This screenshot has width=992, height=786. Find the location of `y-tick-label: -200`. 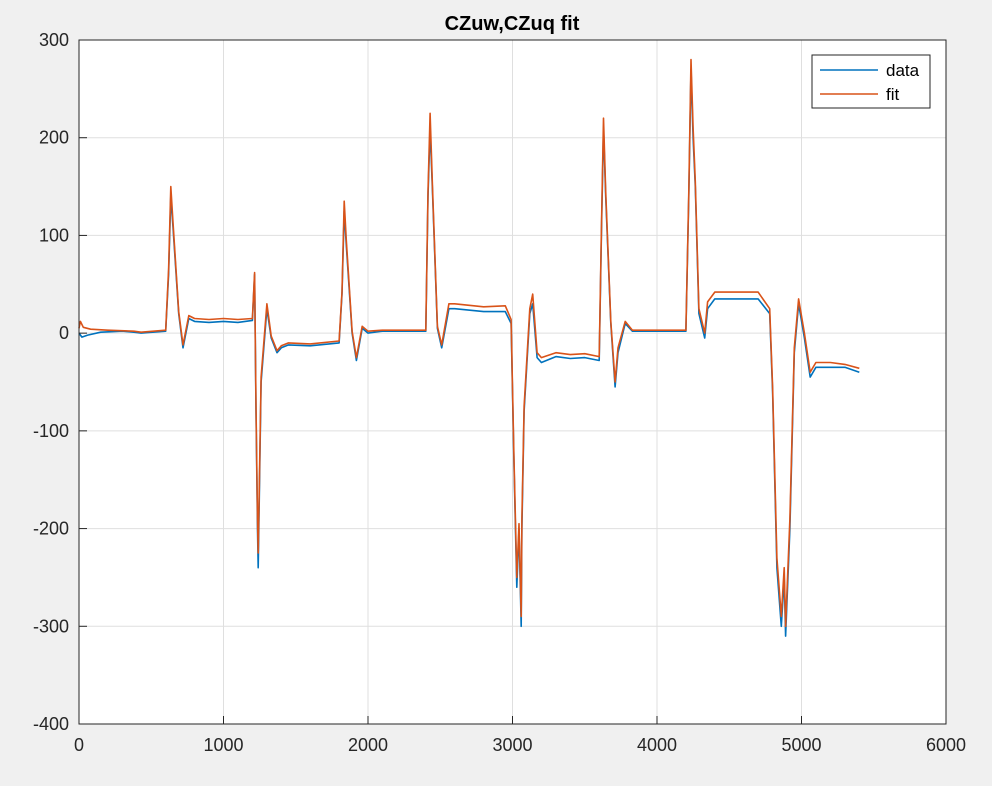

y-tick-label: -200 is located at coordinates (51, 529).